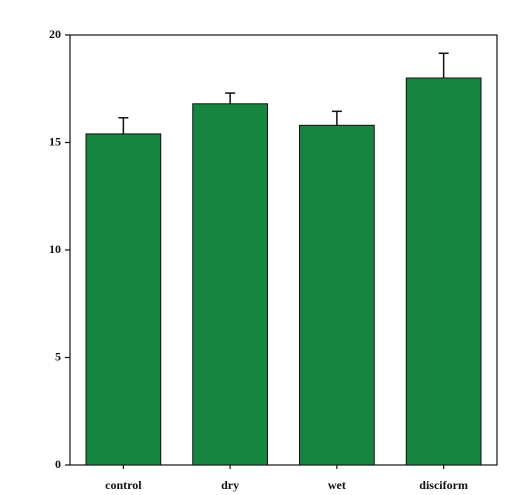 This screenshot has height=495, width=507. Describe the element at coordinates (58, 464) in the screenshot. I see `y-tick-label: 0` at that location.